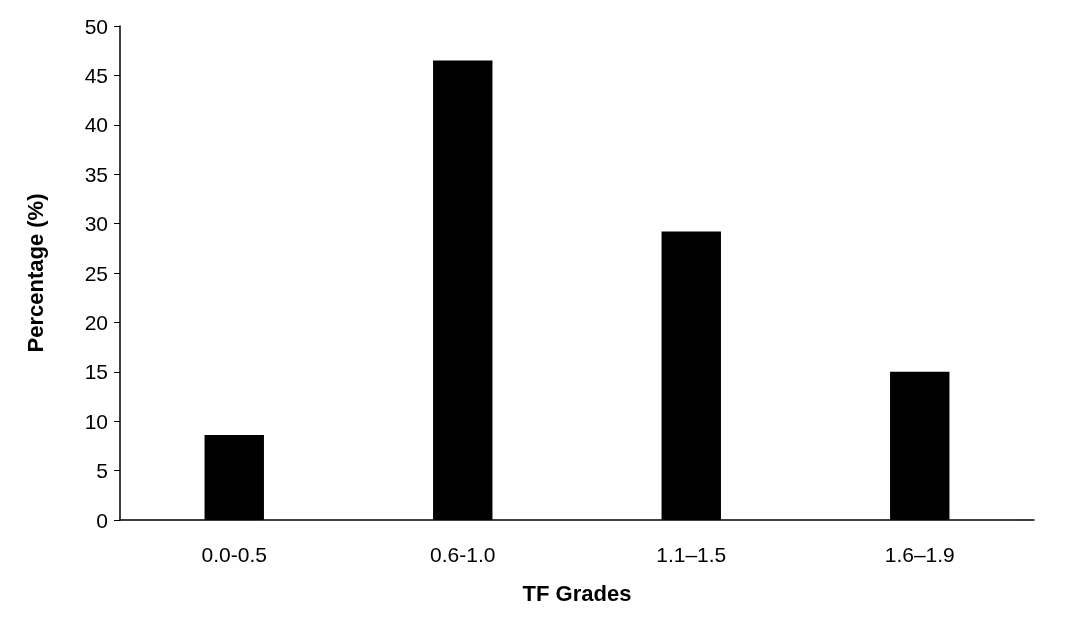 This screenshot has width=1069, height=639. What do you see at coordinates (577, 593) in the screenshot?
I see `x-axis-title: TF Grades` at bounding box center [577, 593].